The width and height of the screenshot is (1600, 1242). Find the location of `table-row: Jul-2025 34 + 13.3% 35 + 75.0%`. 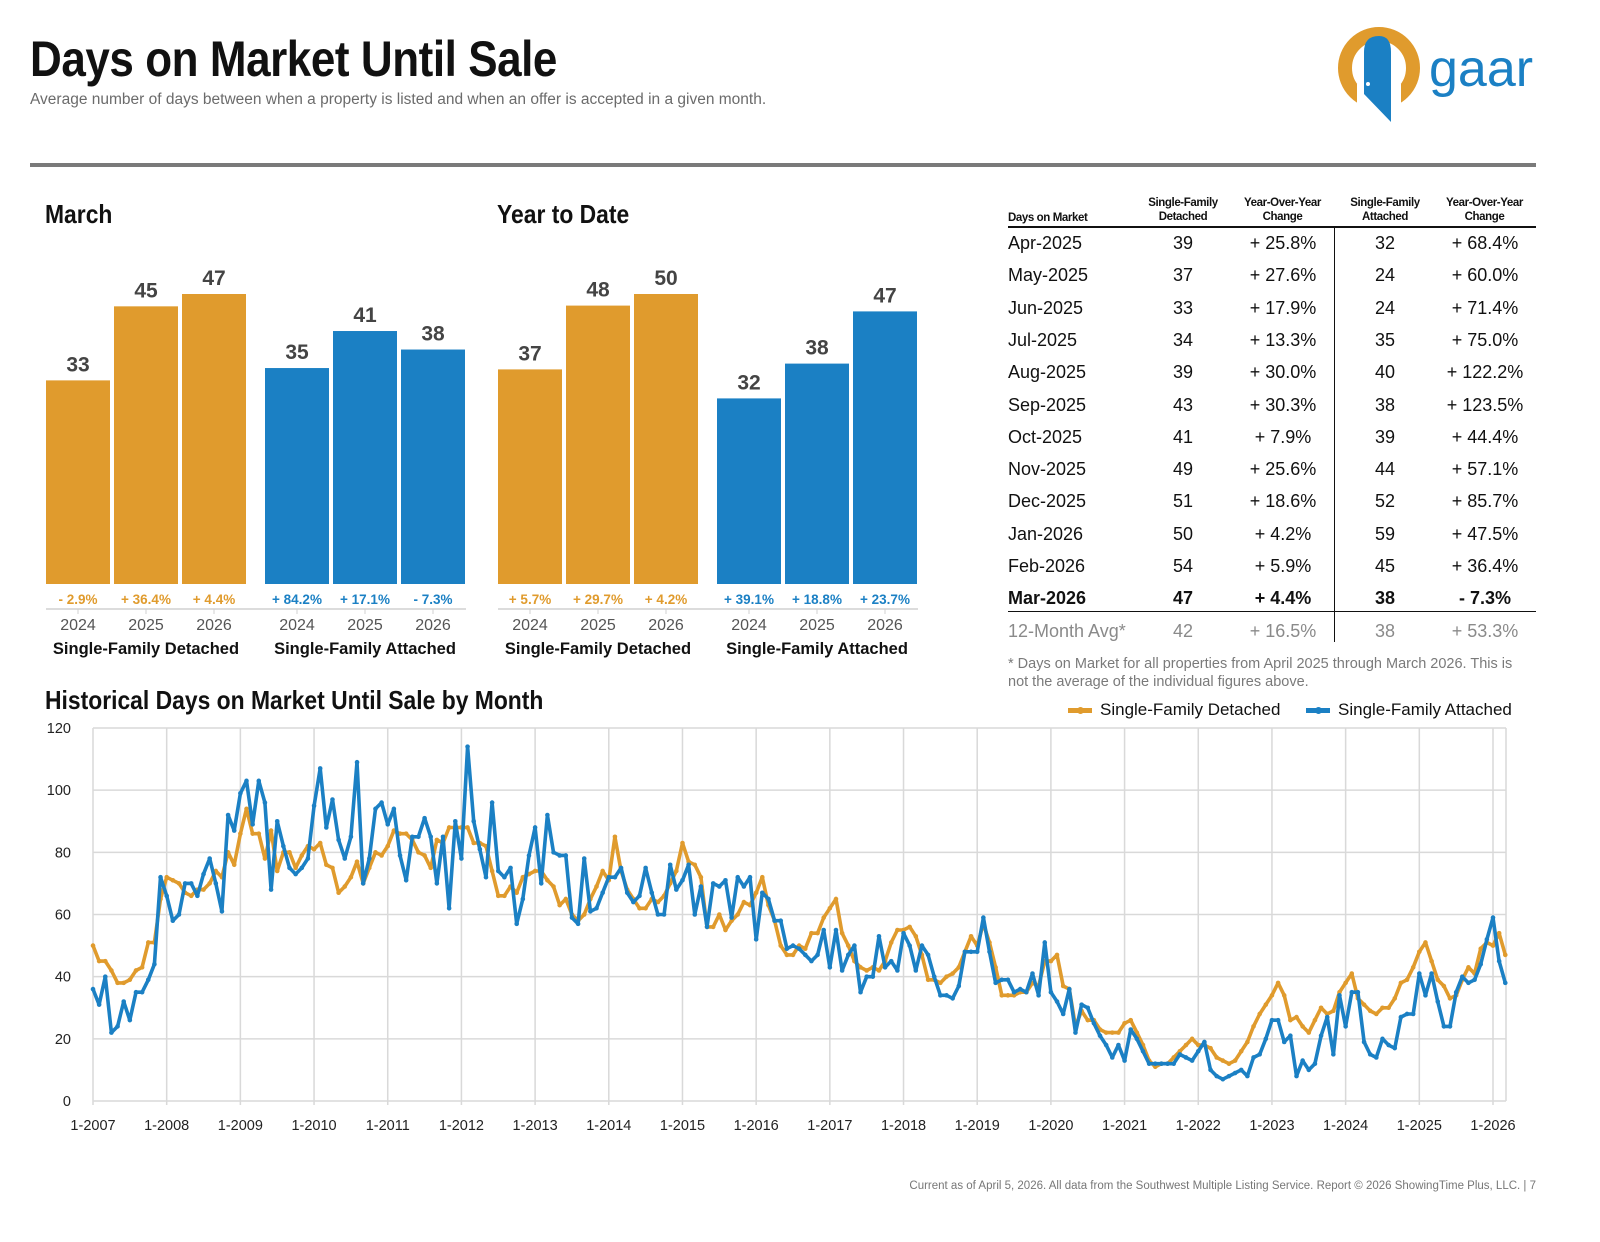

table-row: Jul-2025 34 + 13.3% 35 + 75.0% is located at coordinates (1272, 341).